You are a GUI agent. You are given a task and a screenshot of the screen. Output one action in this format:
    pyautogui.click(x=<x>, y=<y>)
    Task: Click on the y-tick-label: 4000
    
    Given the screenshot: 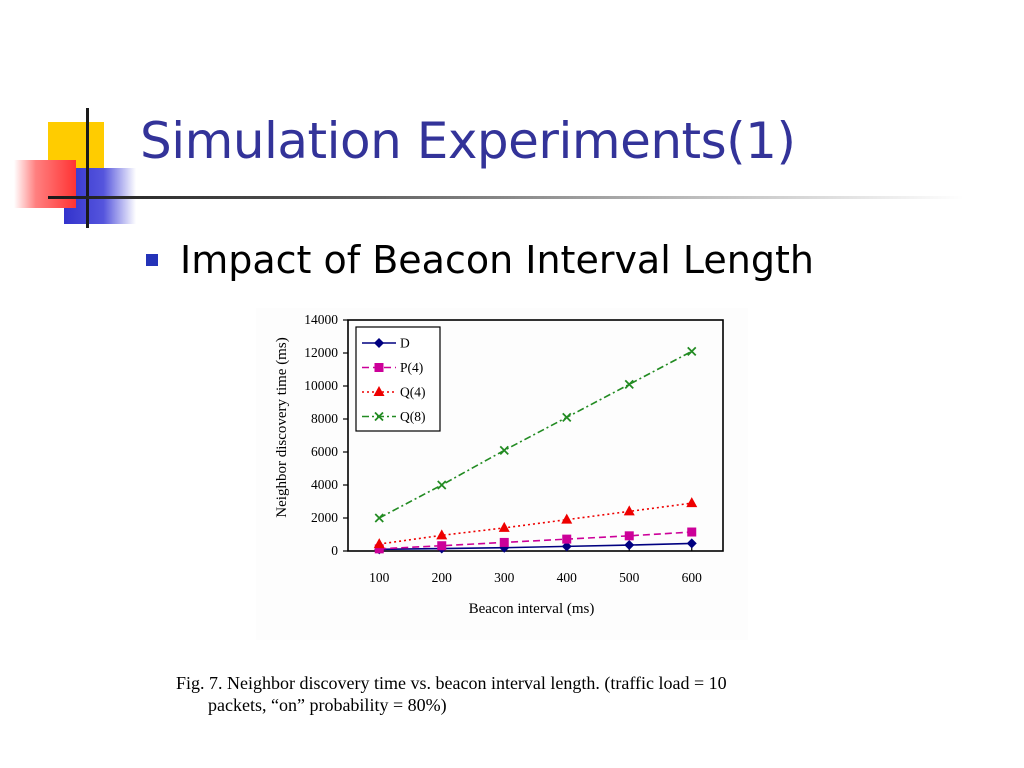 What is the action you would take?
    pyautogui.click(x=324, y=484)
    